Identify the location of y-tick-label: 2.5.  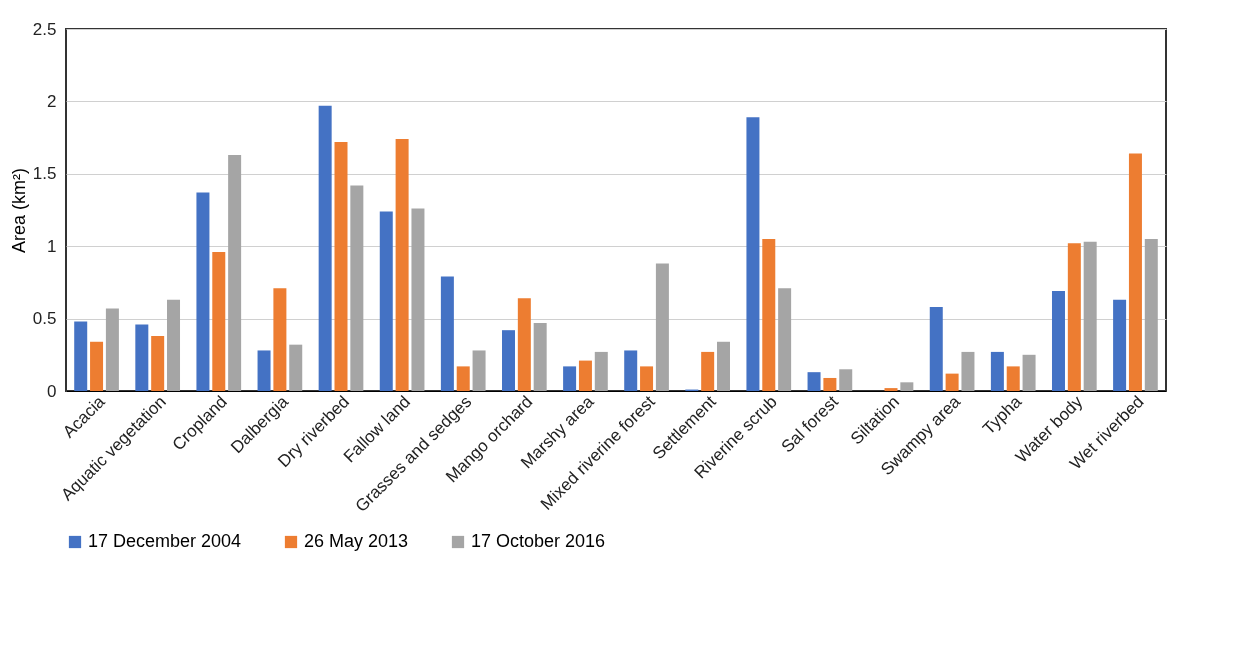
(44, 29).